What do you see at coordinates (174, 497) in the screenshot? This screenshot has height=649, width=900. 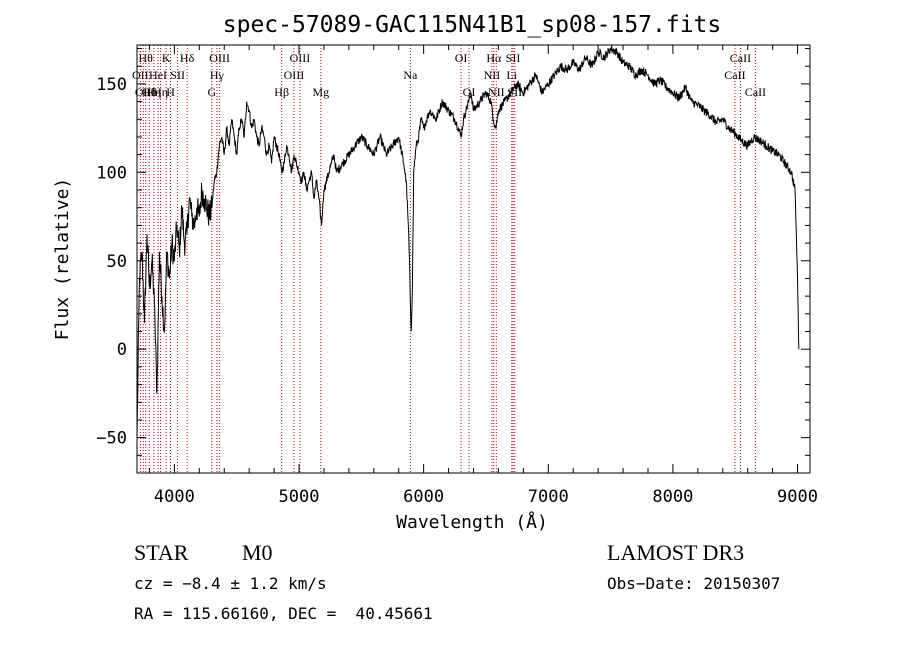 I see `x-tick-label-0: 4000` at bounding box center [174, 497].